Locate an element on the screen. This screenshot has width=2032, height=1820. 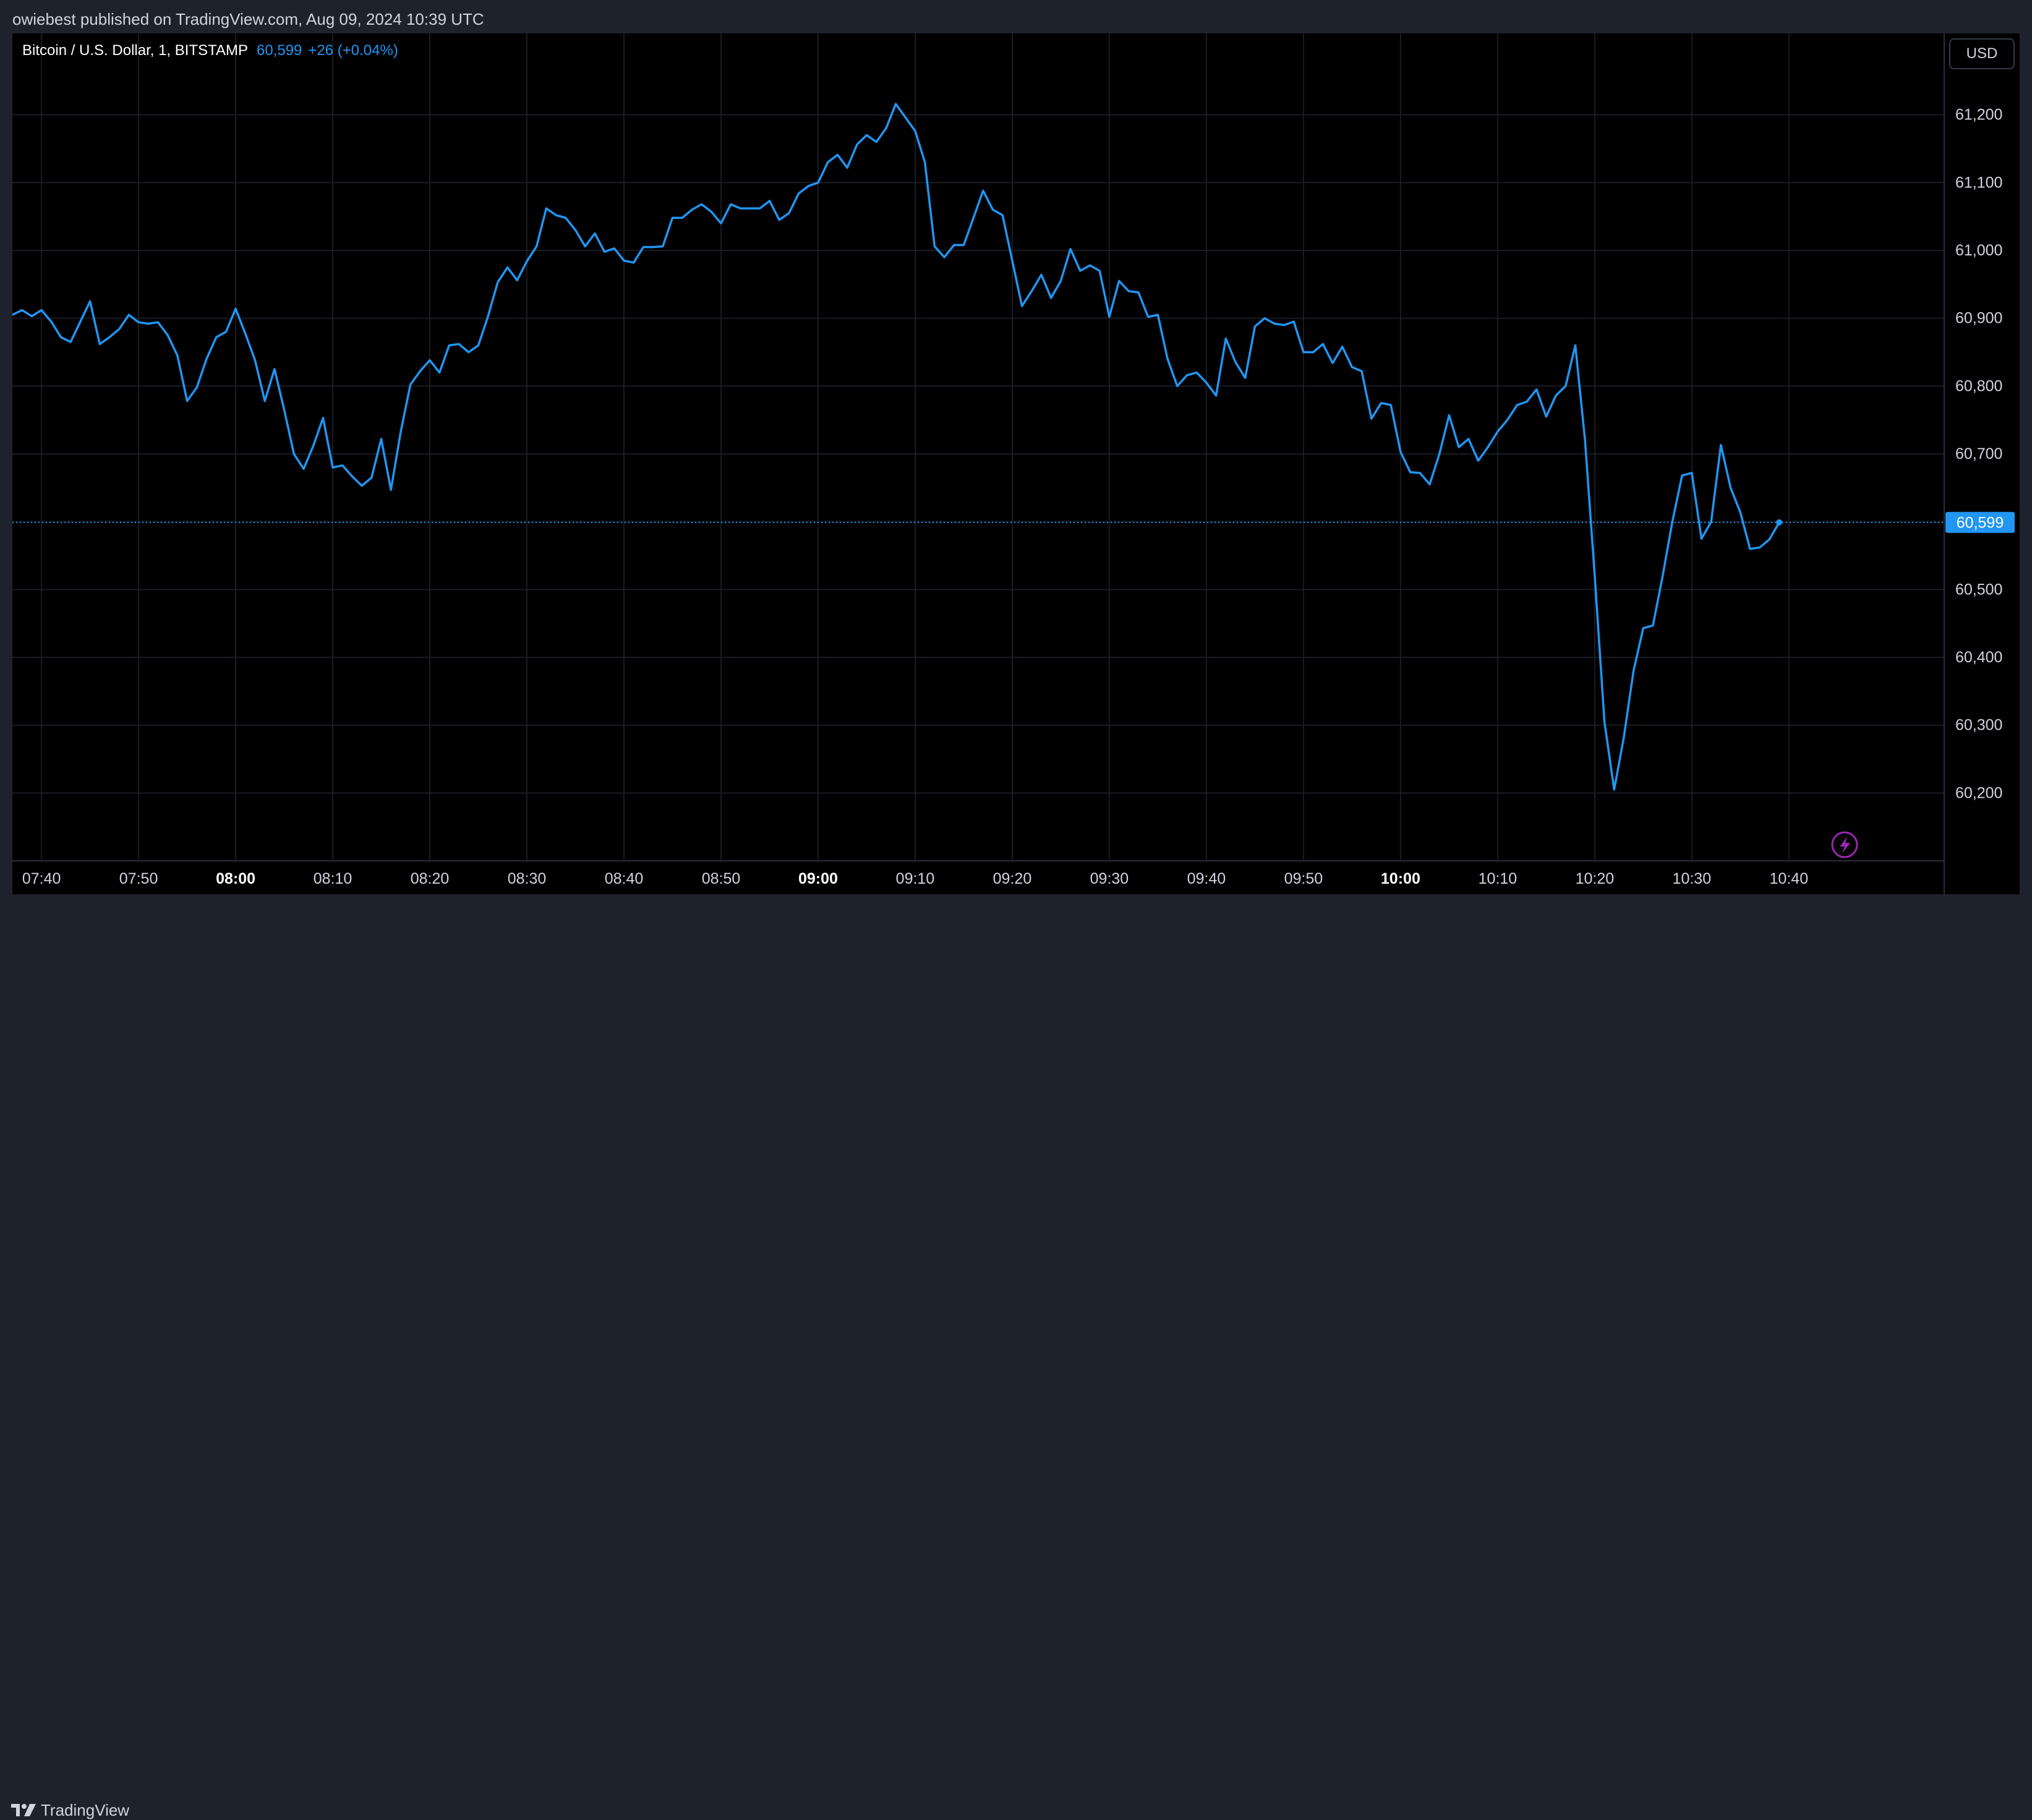
last-price-dot is located at coordinates (1779, 522).